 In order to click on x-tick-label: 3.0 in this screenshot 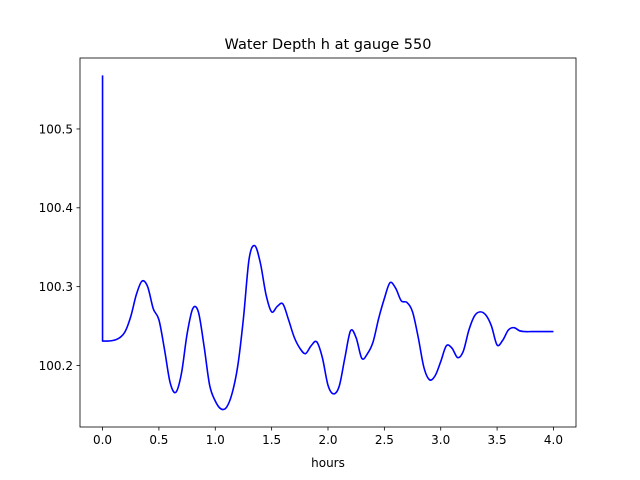, I will do `click(440, 440)`.